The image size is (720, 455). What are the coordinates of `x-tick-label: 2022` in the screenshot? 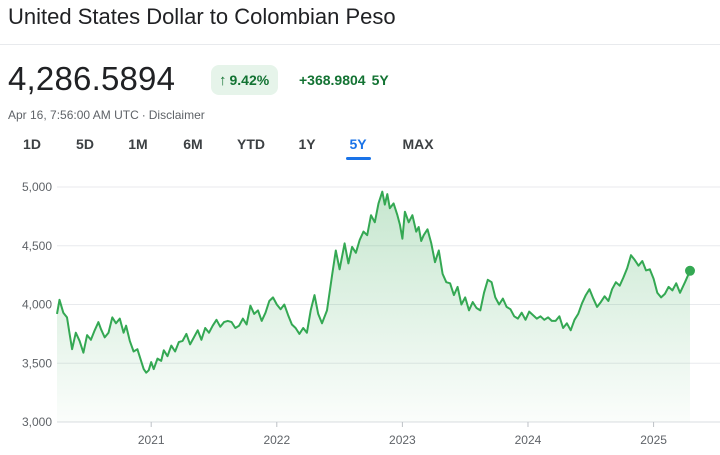 It's located at (276, 440).